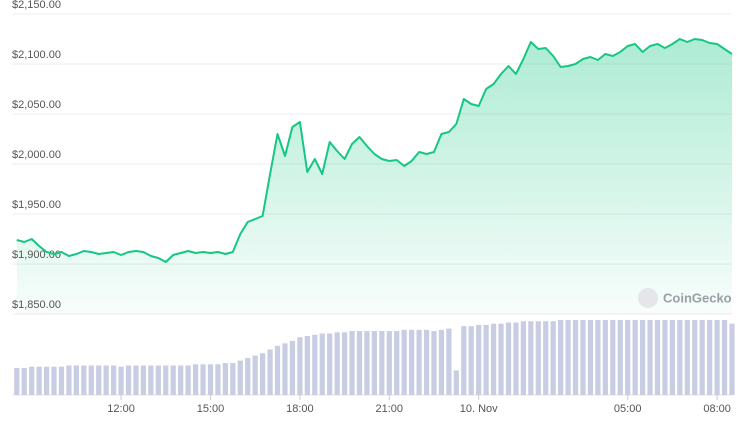 The height and width of the screenshot is (428, 740). What do you see at coordinates (36, 155) in the screenshot?
I see `y-tick-label: $2,000.00` at bounding box center [36, 155].